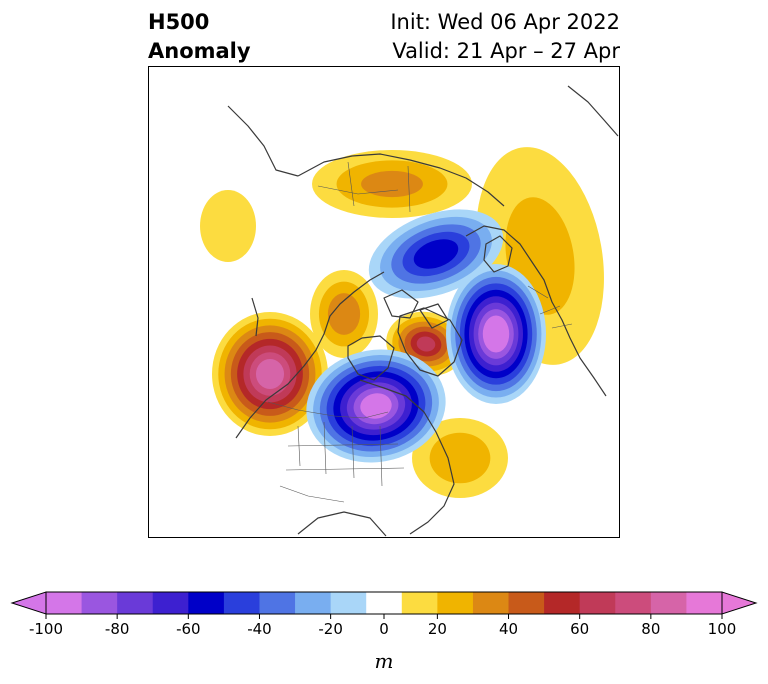 The width and height of the screenshot is (768, 684). I want to click on coastline-europe, so click(536, 311).